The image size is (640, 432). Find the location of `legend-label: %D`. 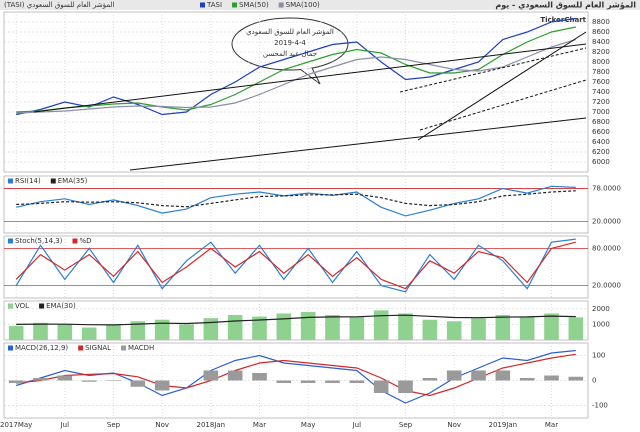

legend-label: %D is located at coordinates (85, 241).